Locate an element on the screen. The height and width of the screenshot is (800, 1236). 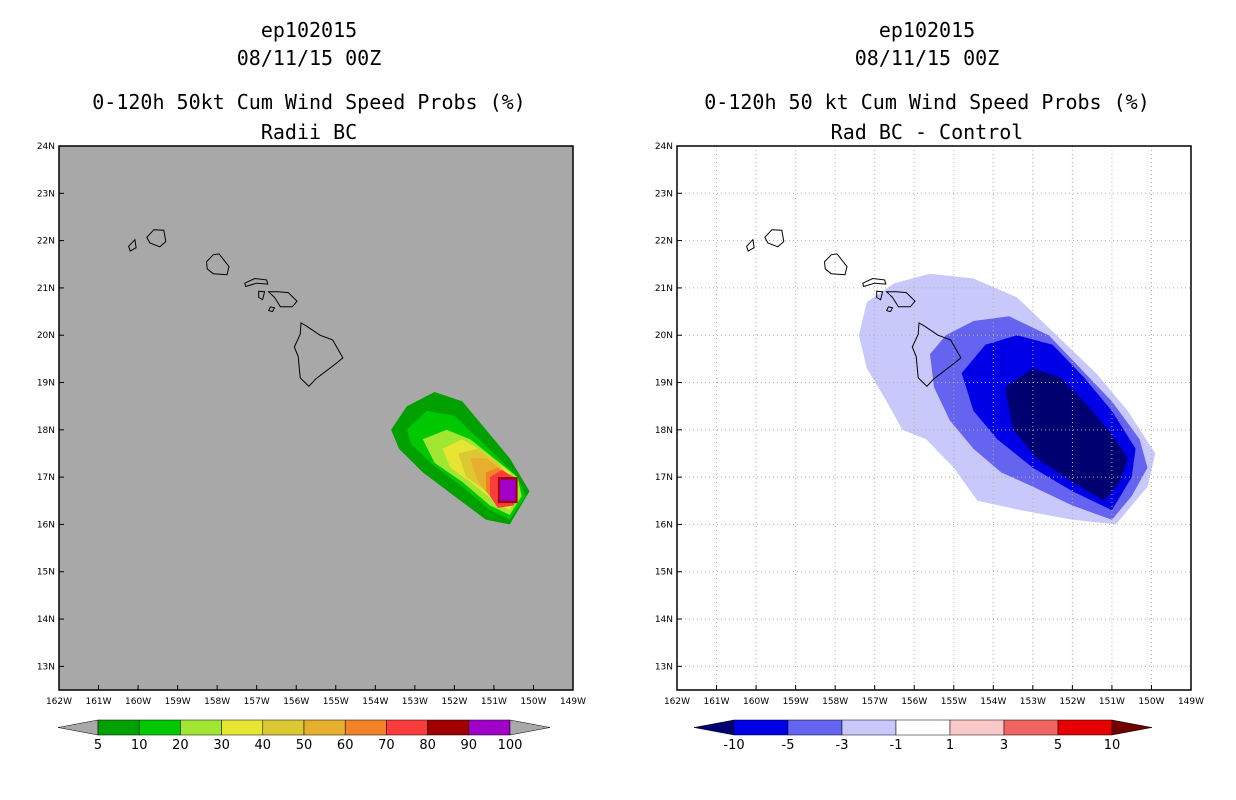
valid-time-title: 08/11/15 00Z is located at coordinates (927, 58).